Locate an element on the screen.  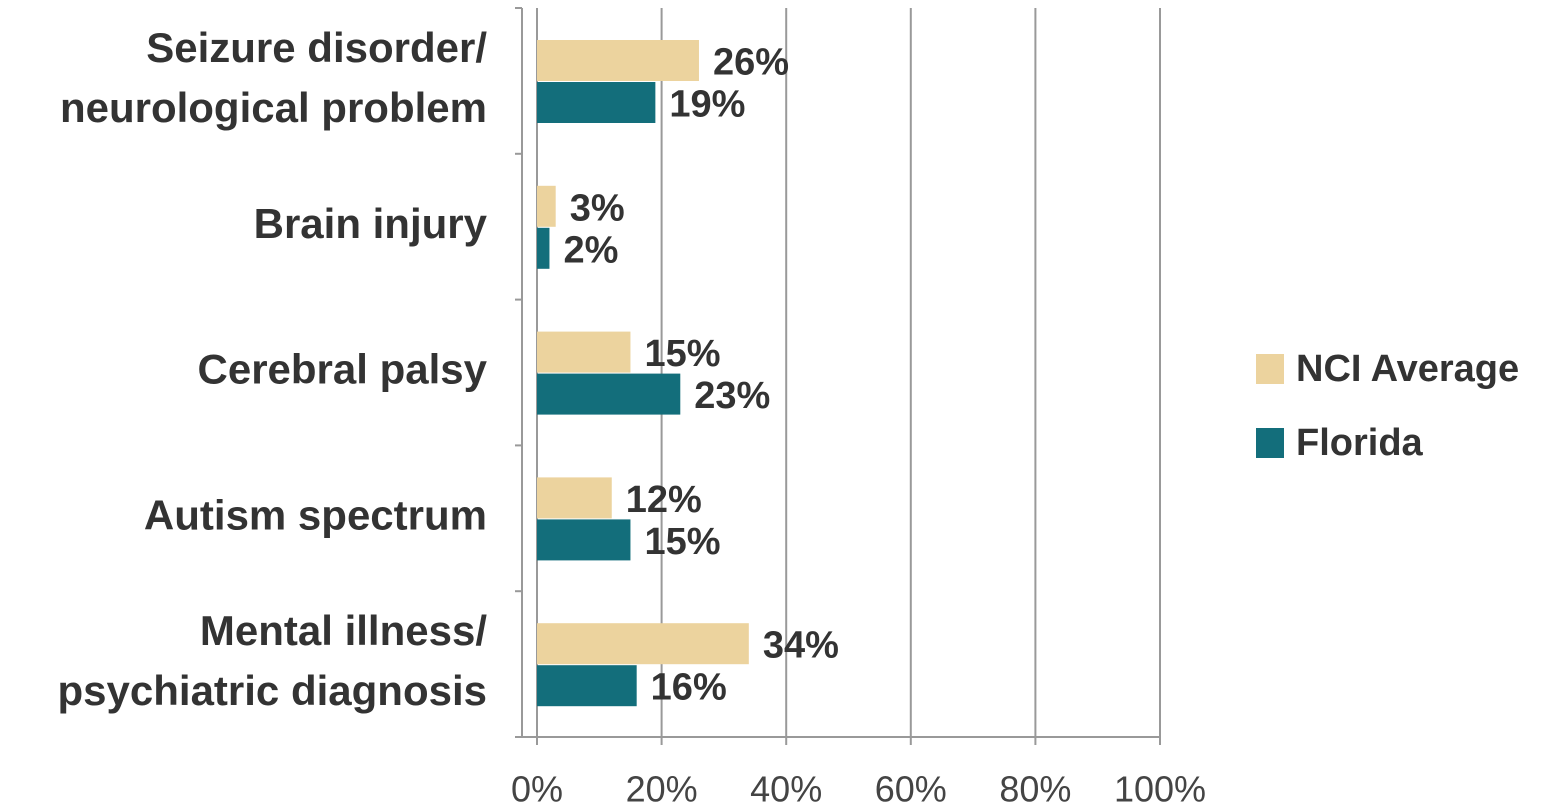
y-tick-label: Cerebral palsy is located at coordinates (343, 369).